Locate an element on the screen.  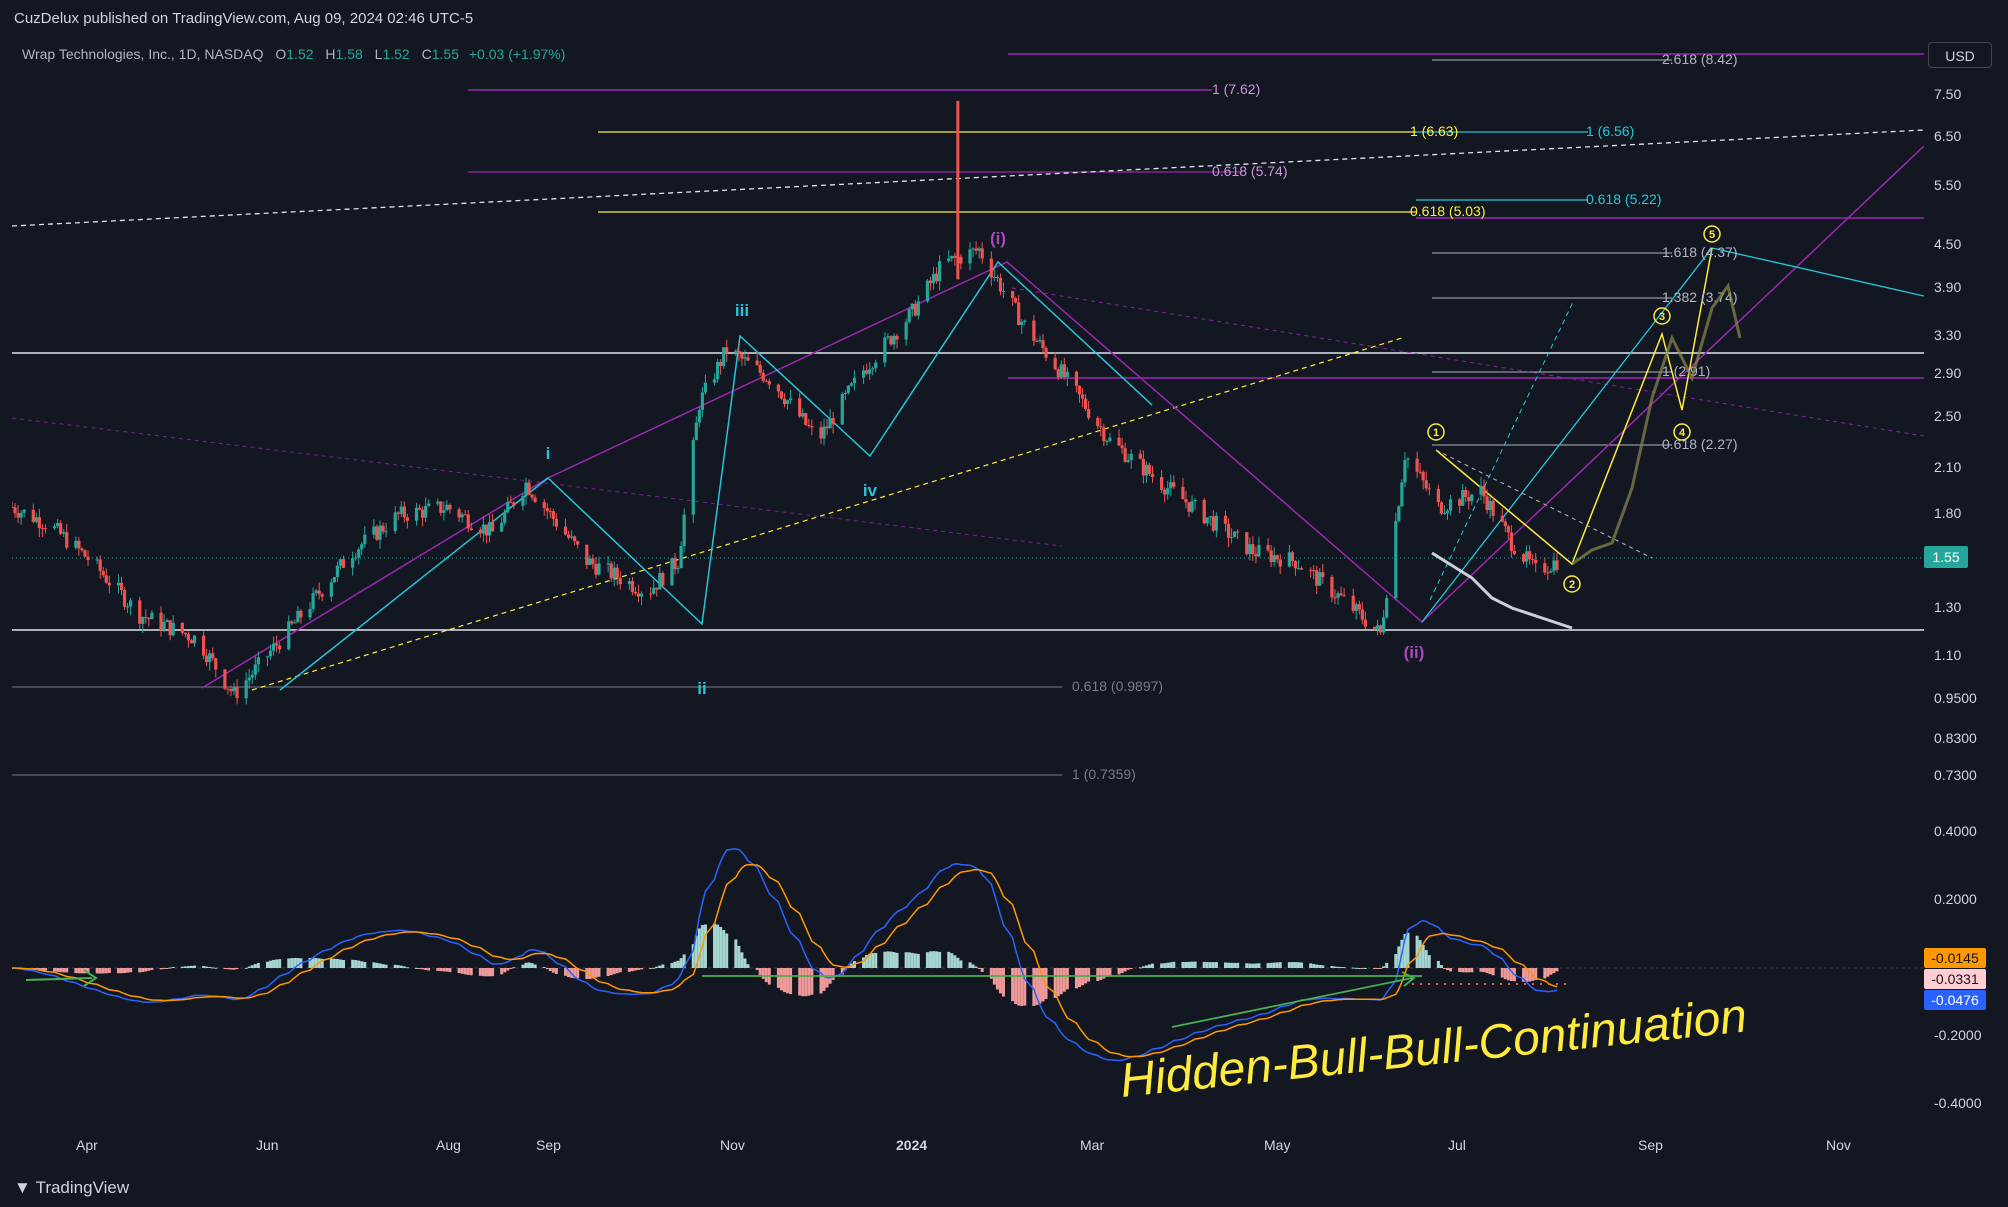
symbol-name: Wrap Technologies, Inc., 1D, NASDAQ is located at coordinates (143, 54).